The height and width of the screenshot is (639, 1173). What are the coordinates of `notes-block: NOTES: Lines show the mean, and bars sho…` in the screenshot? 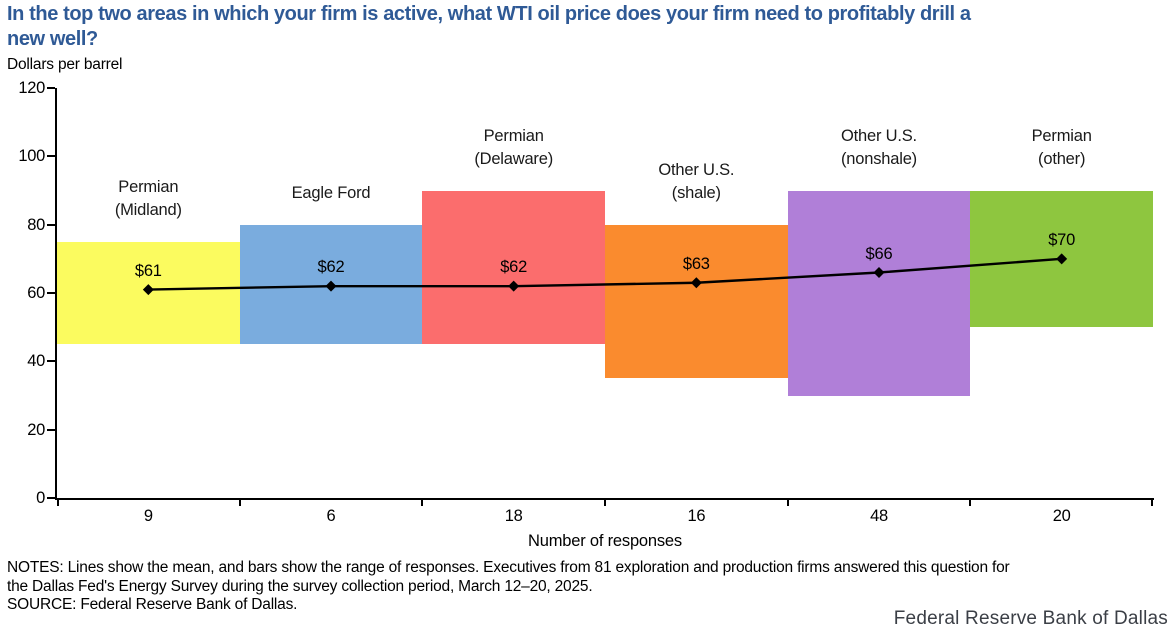 It's located at (589, 587).